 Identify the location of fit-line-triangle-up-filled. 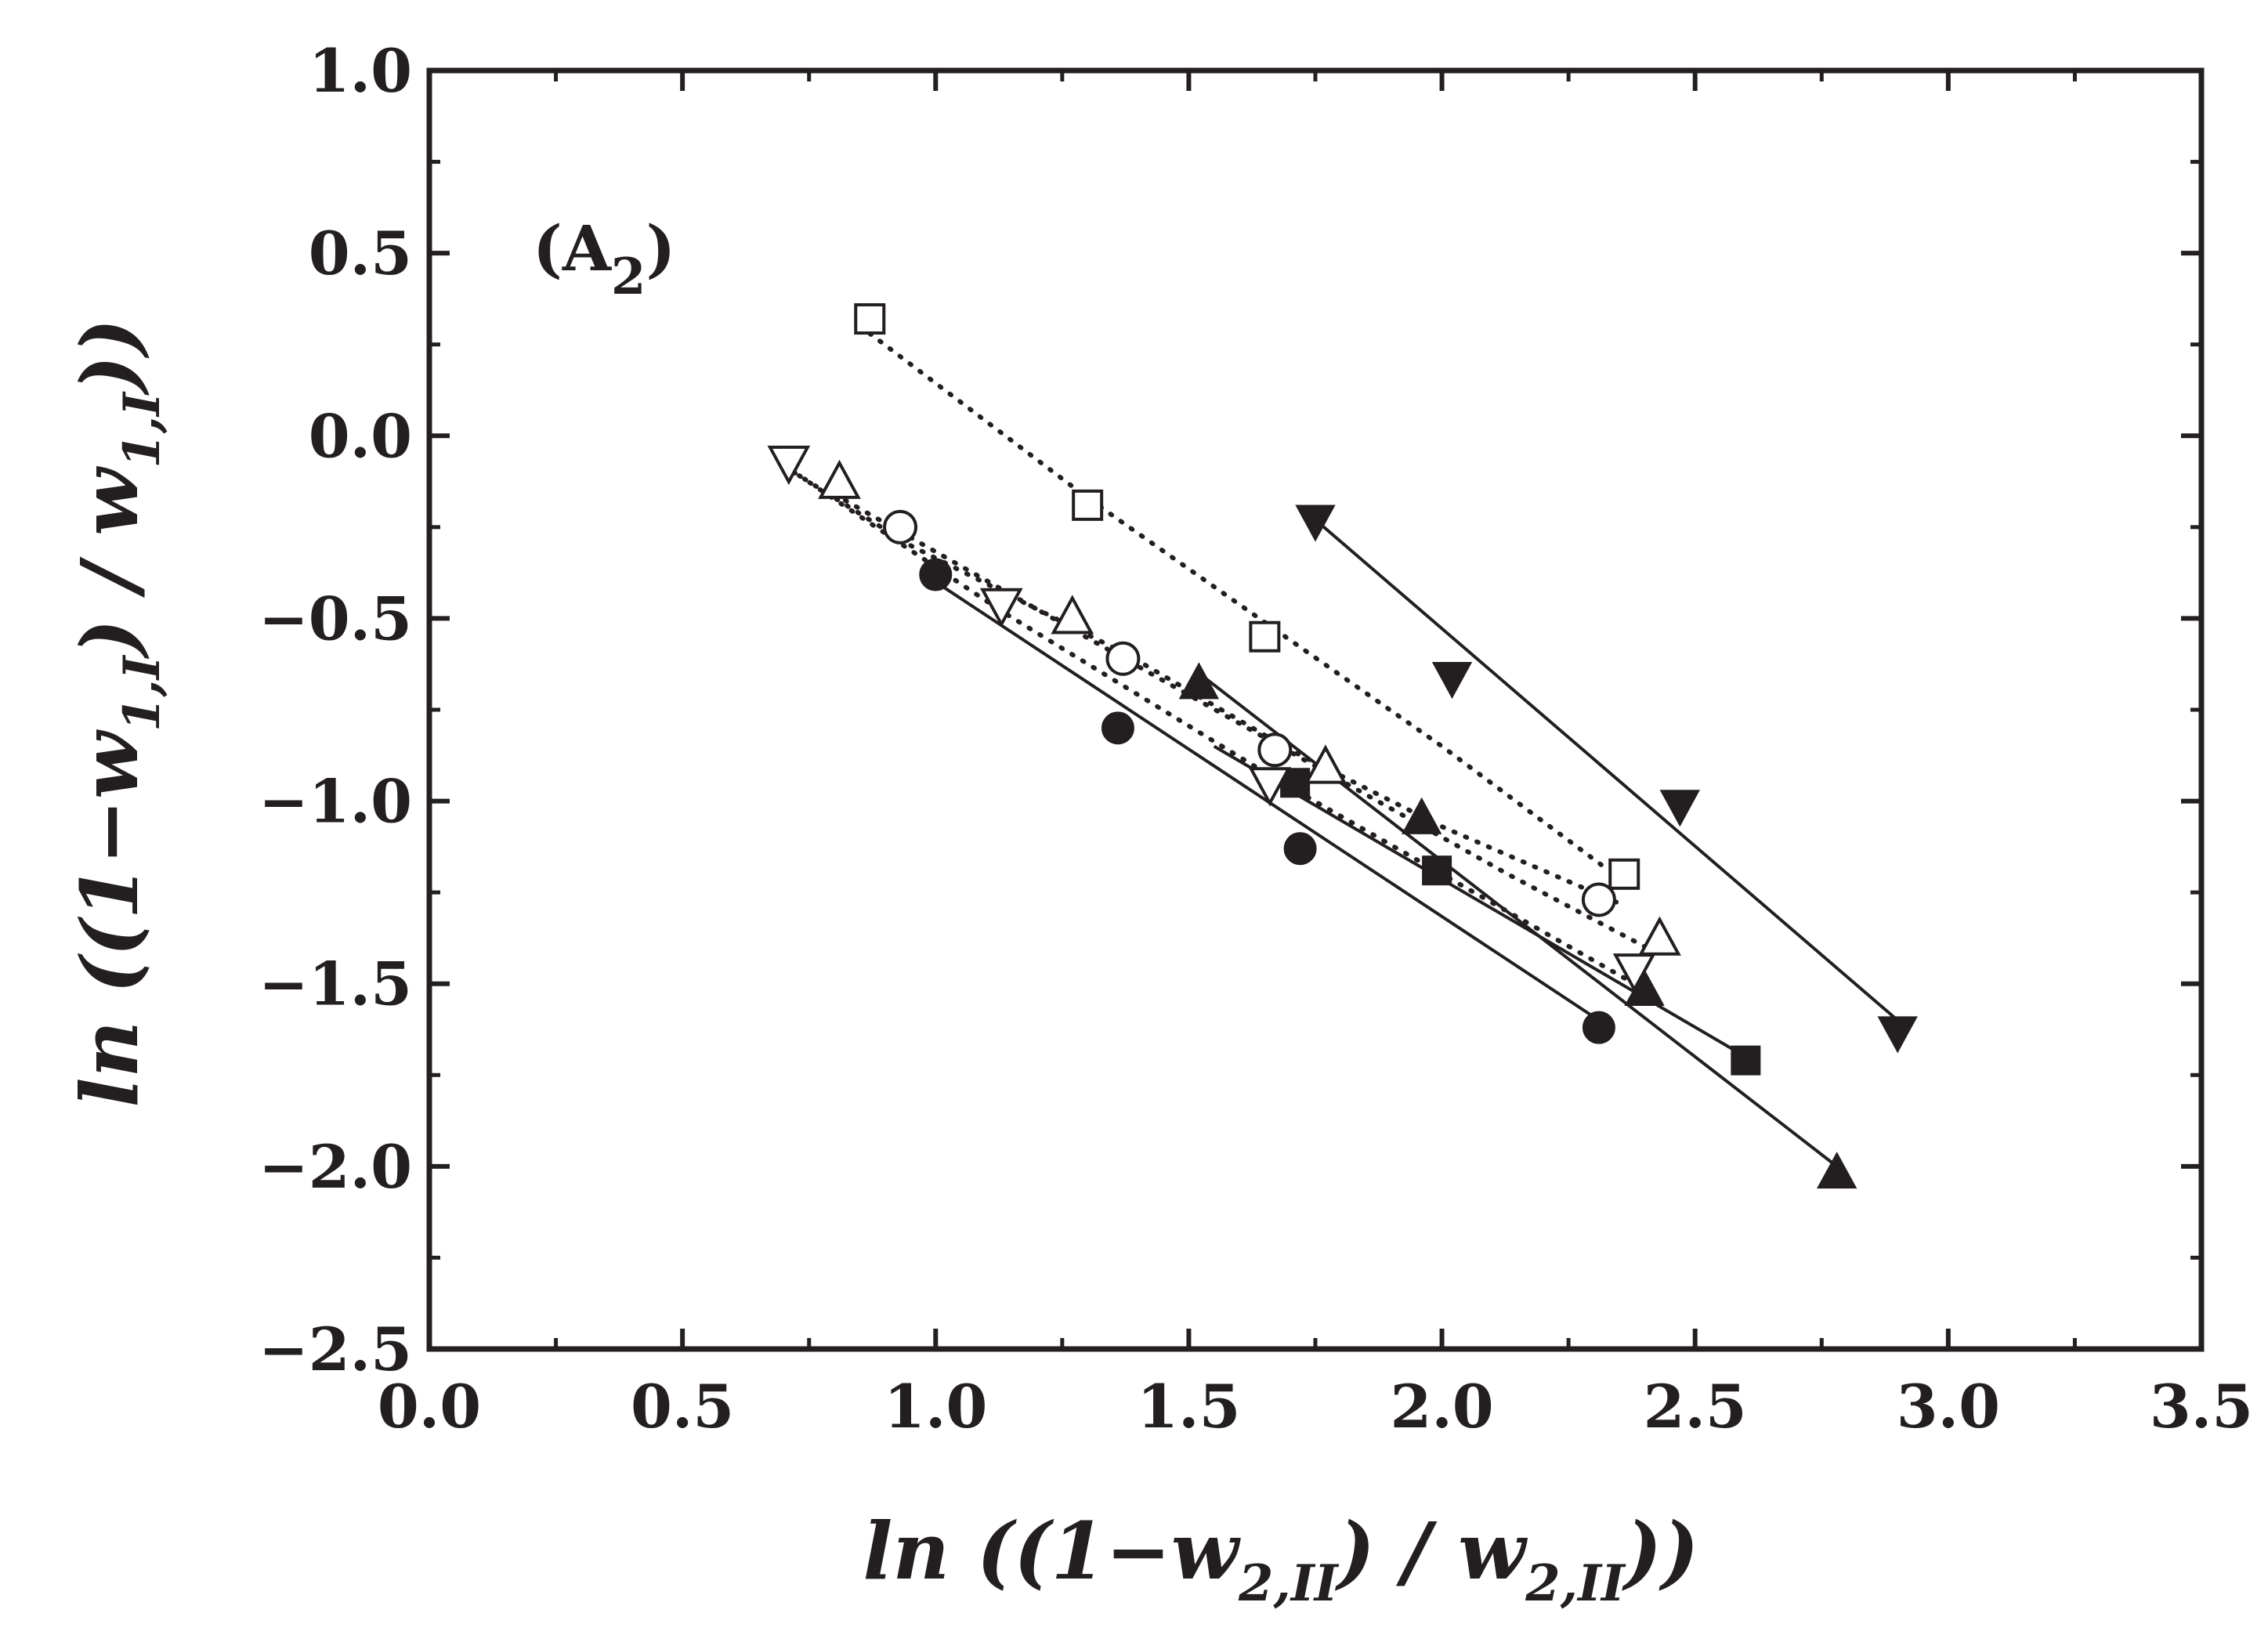
(1518, 919).